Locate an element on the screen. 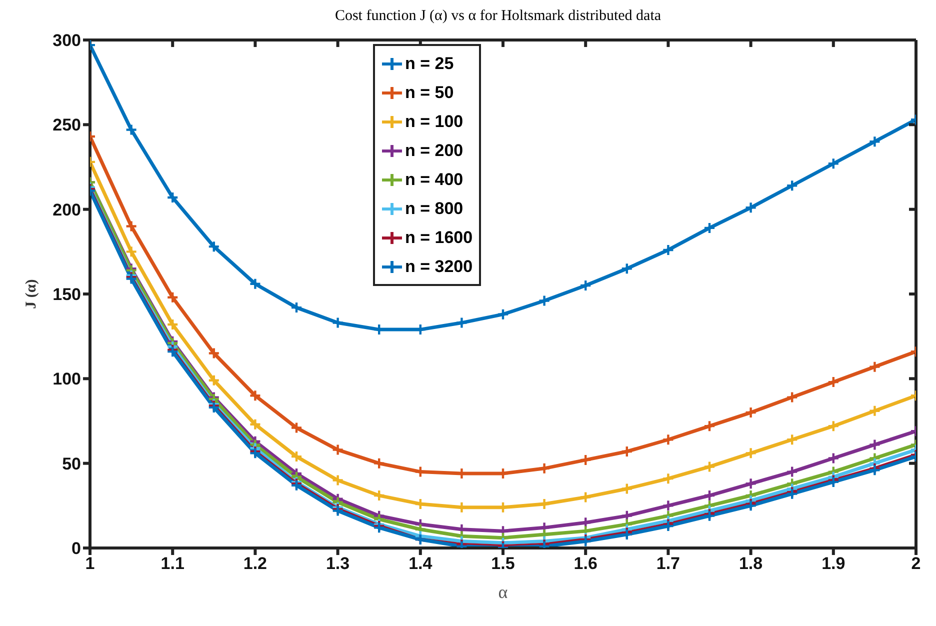  x-tick-label: 1.2 is located at coordinates (255, 564).